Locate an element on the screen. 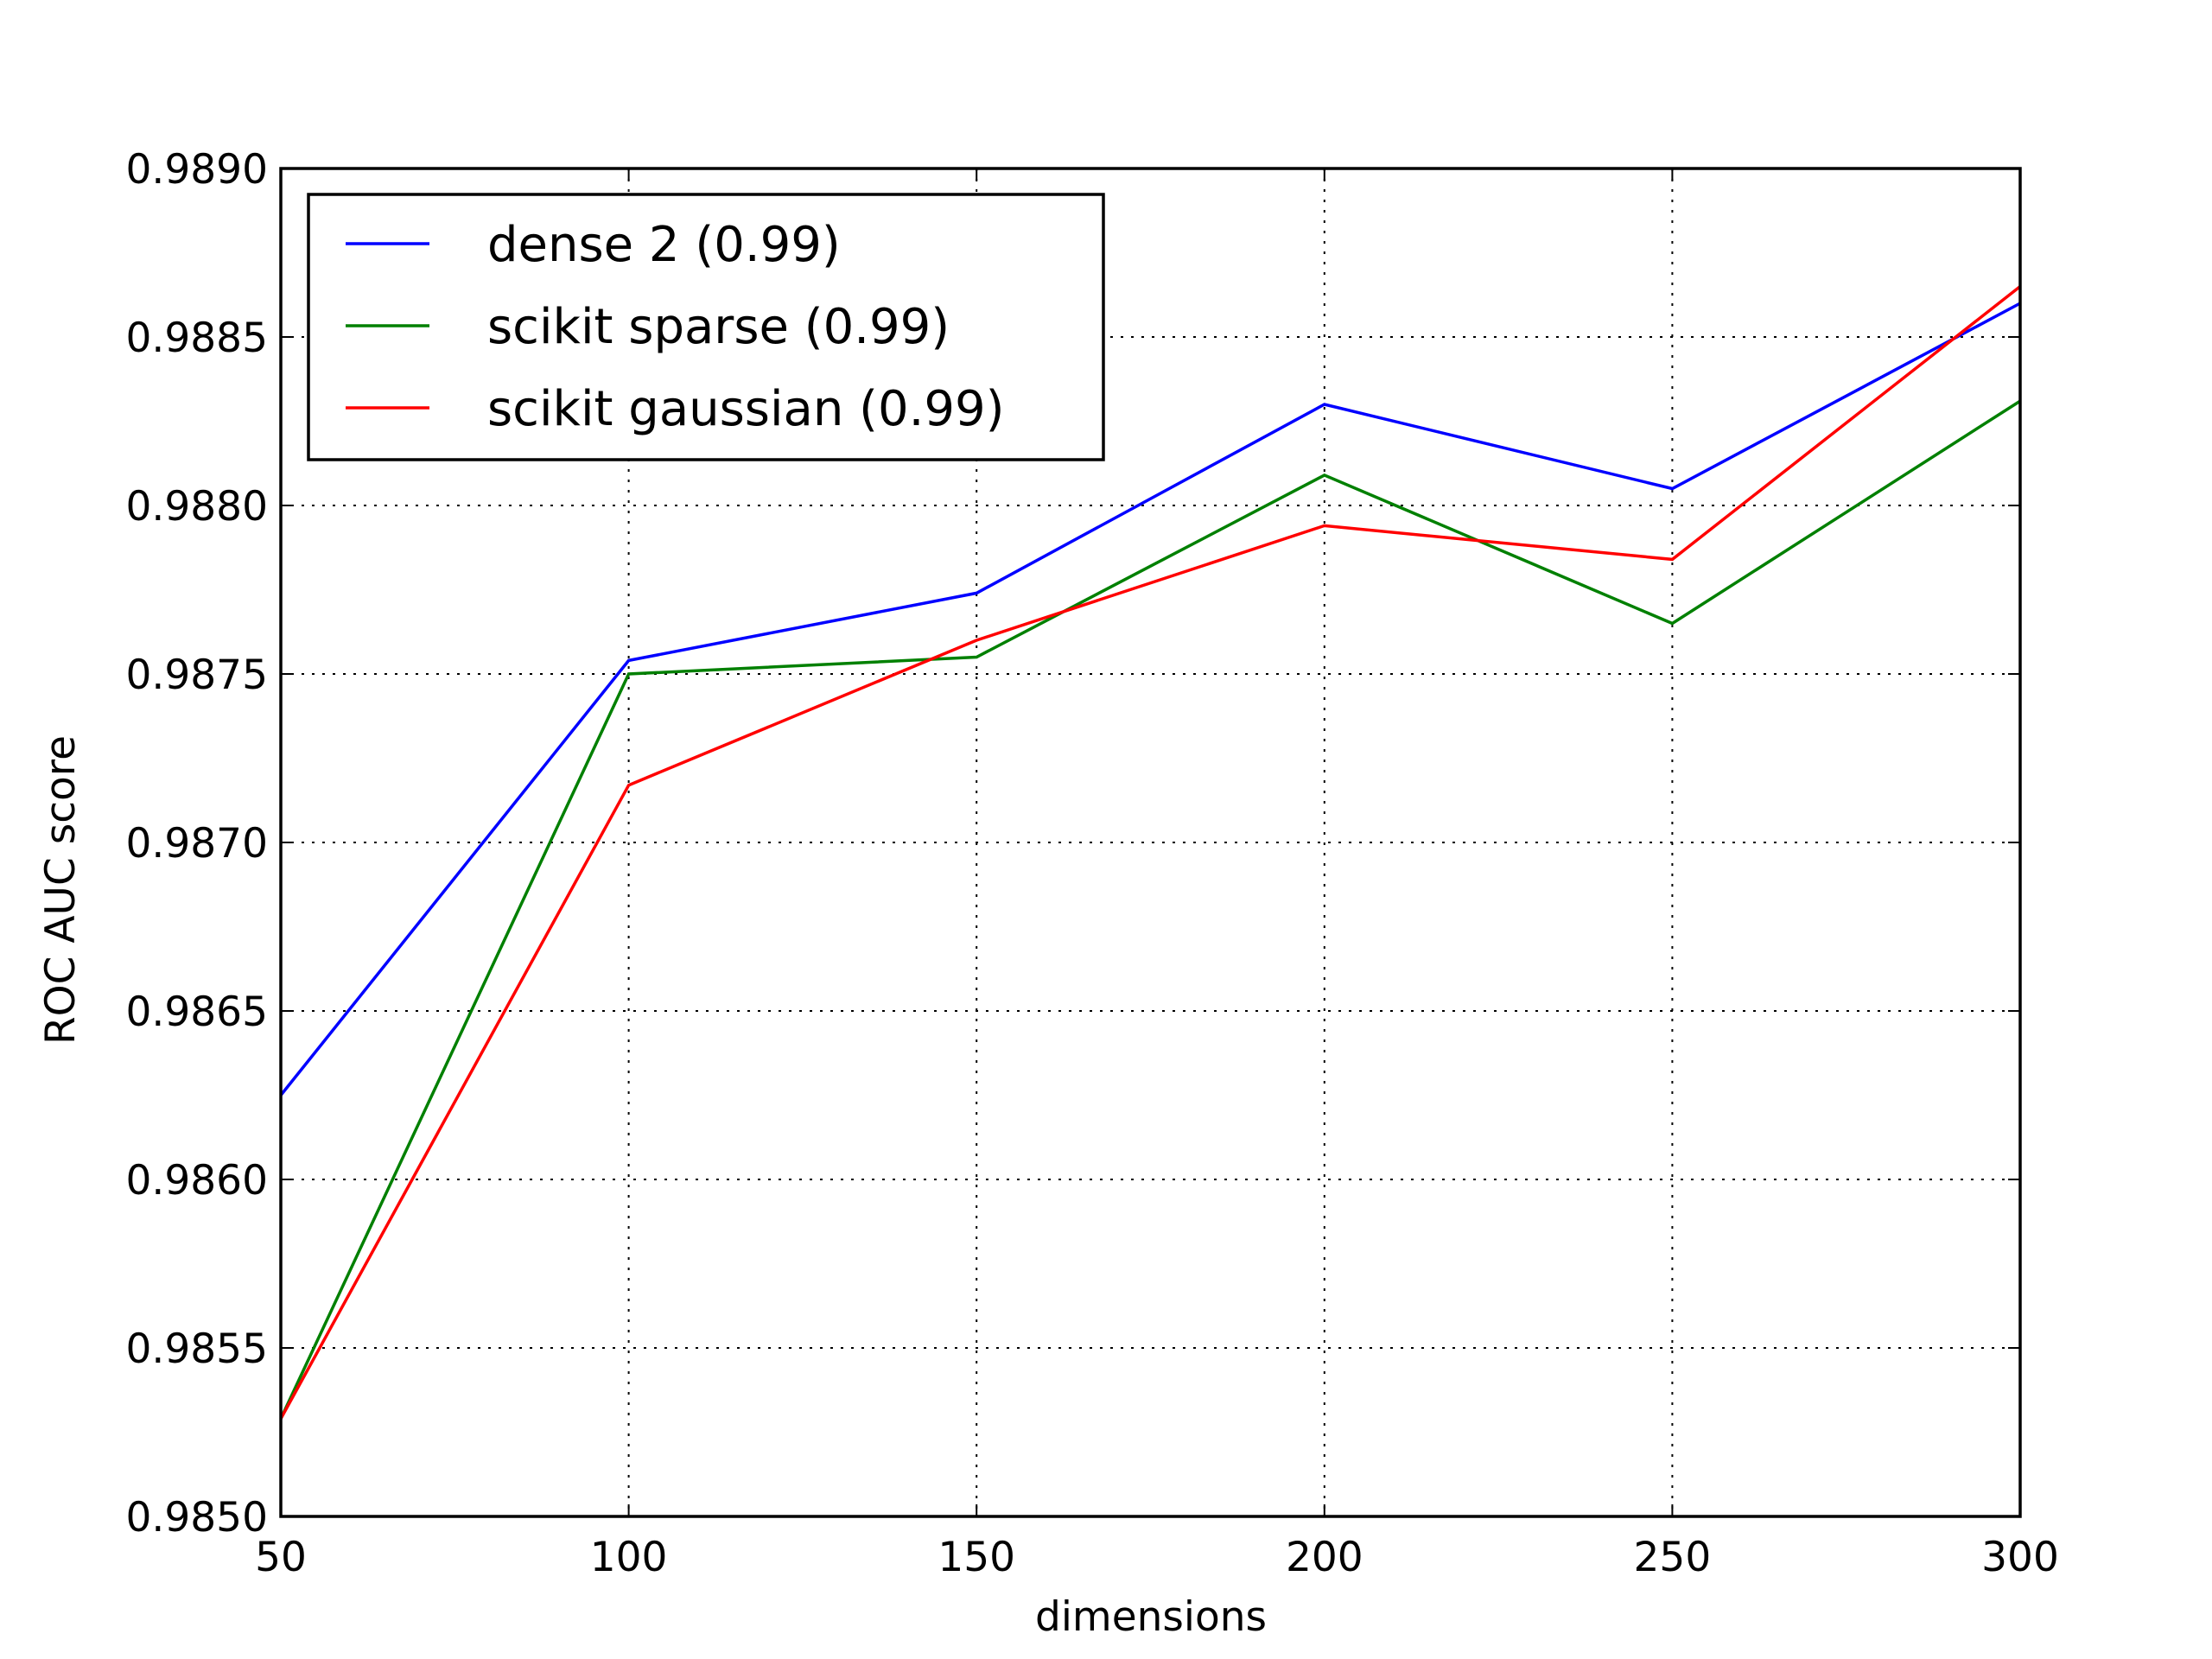  y-tick-label: 0.9850 is located at coordinates (197, 1517).